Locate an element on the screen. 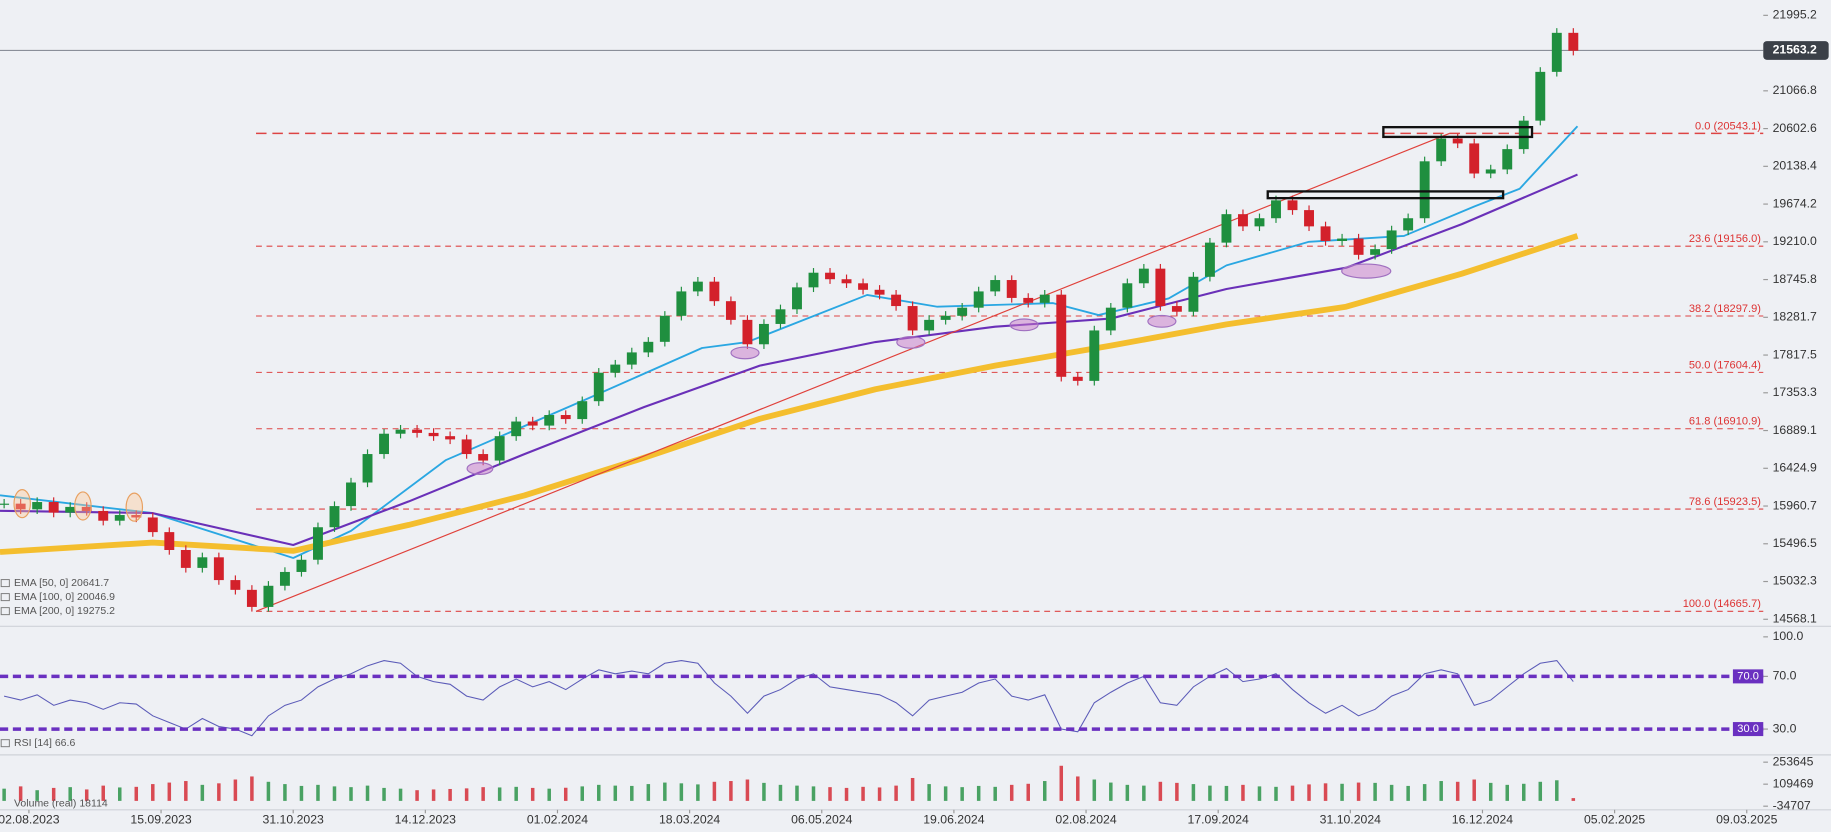  x-tick-label: 09.03.2025 is located at coordinates (1746, 820).